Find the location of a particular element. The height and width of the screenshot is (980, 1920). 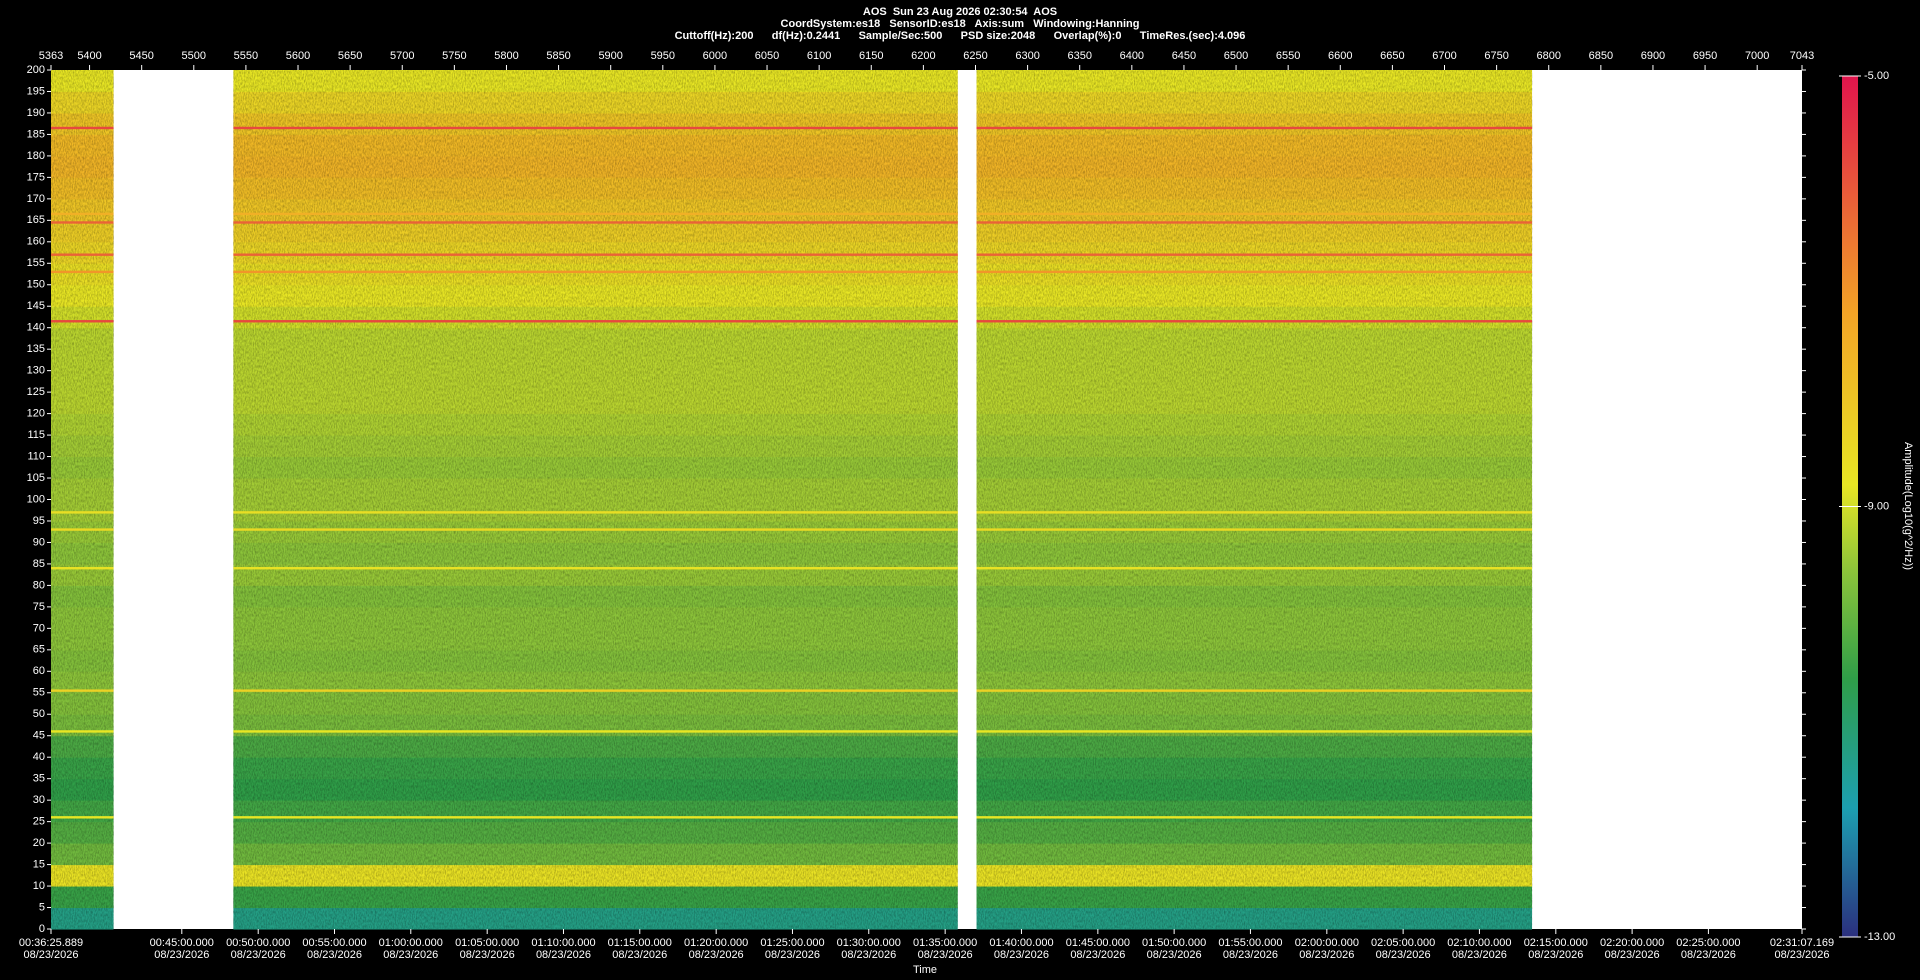

y-tick-label: 5 is located at coordinates (42, 907).